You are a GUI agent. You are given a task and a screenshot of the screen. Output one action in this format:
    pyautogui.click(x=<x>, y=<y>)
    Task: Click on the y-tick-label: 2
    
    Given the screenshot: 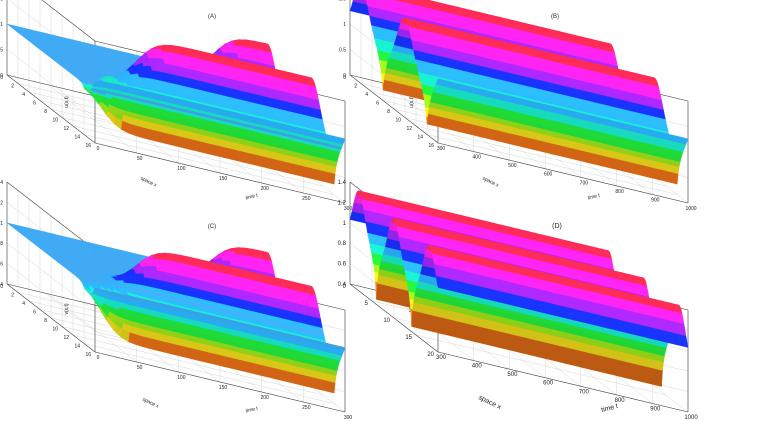 What is the action you would take?
    pyautogui.click(x=12, y=87)
    